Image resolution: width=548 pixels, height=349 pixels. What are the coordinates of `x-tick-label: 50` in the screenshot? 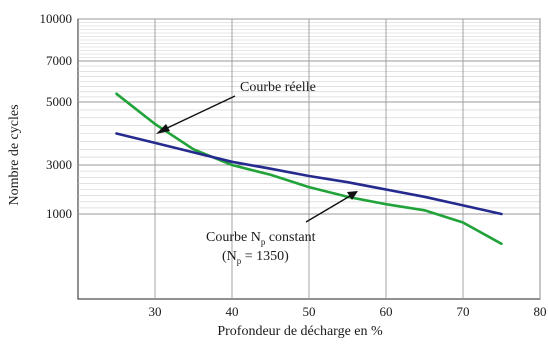 It's located at (309, 311).